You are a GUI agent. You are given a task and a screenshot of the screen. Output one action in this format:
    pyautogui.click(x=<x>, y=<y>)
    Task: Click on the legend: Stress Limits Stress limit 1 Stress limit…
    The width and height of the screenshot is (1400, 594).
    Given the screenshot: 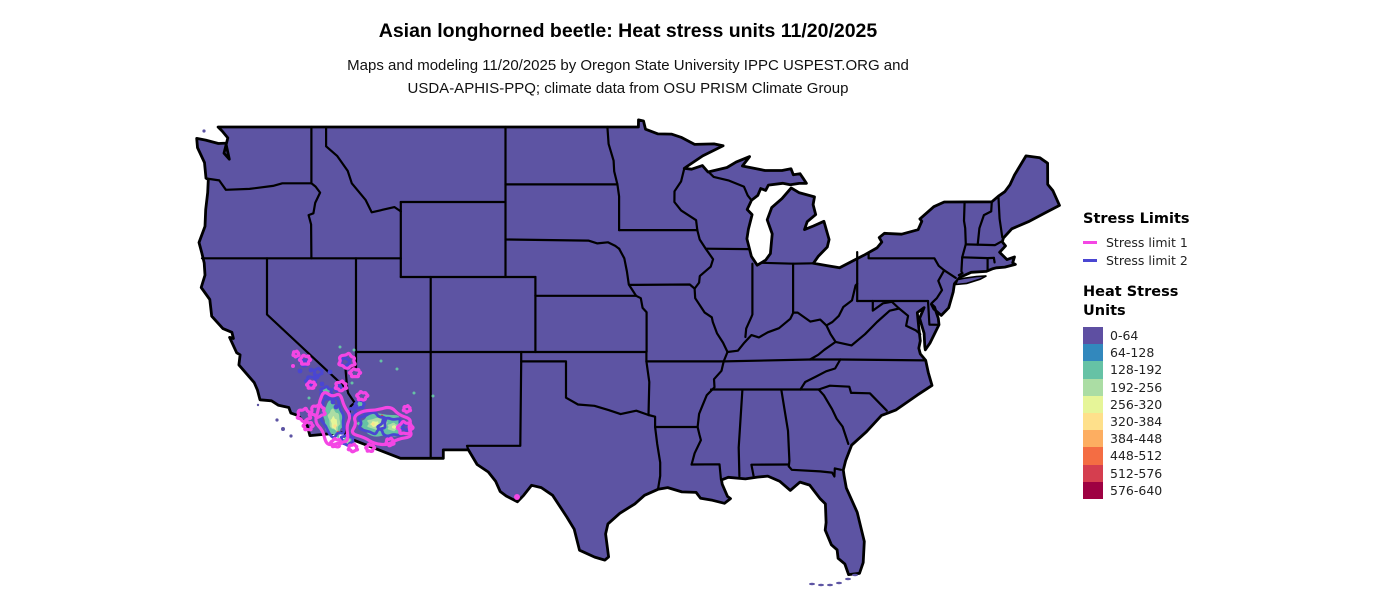 What is the action you would take?
    pyautogui.click(x=1233, y=354)
    